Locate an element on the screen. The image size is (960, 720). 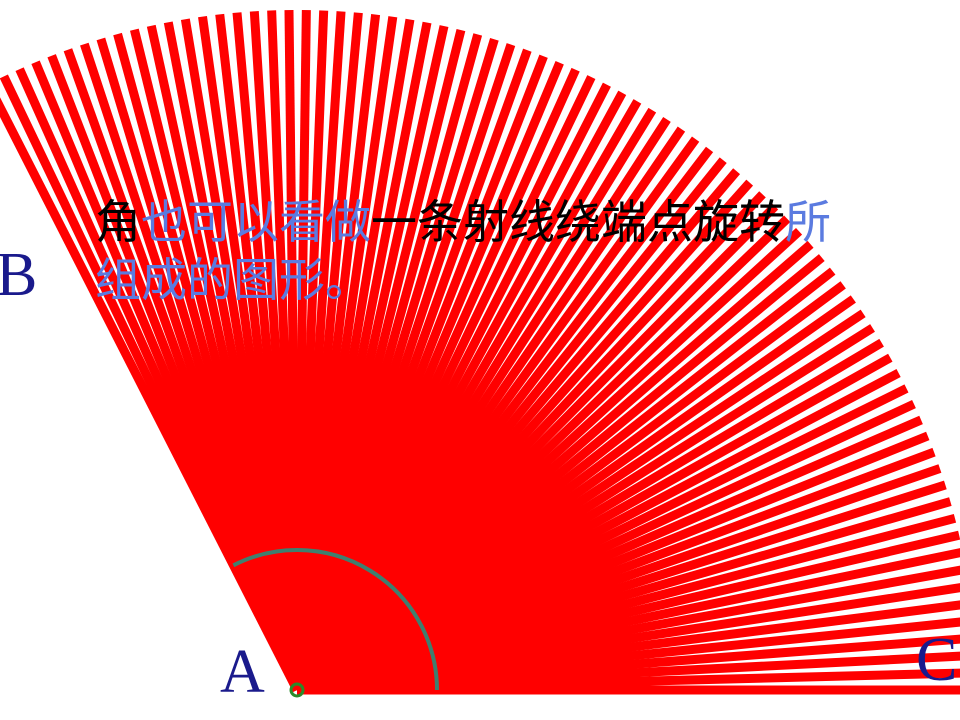
label-b: B is located at coordinates (18, 275).